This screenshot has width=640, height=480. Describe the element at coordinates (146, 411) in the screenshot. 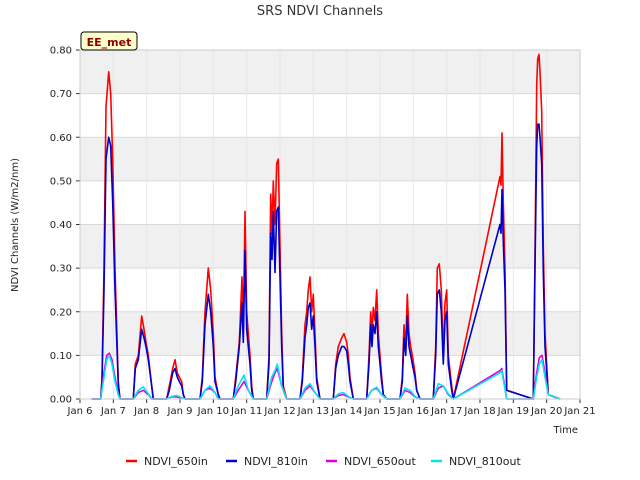

I see `x-tick-label: Jan 8` at that location.